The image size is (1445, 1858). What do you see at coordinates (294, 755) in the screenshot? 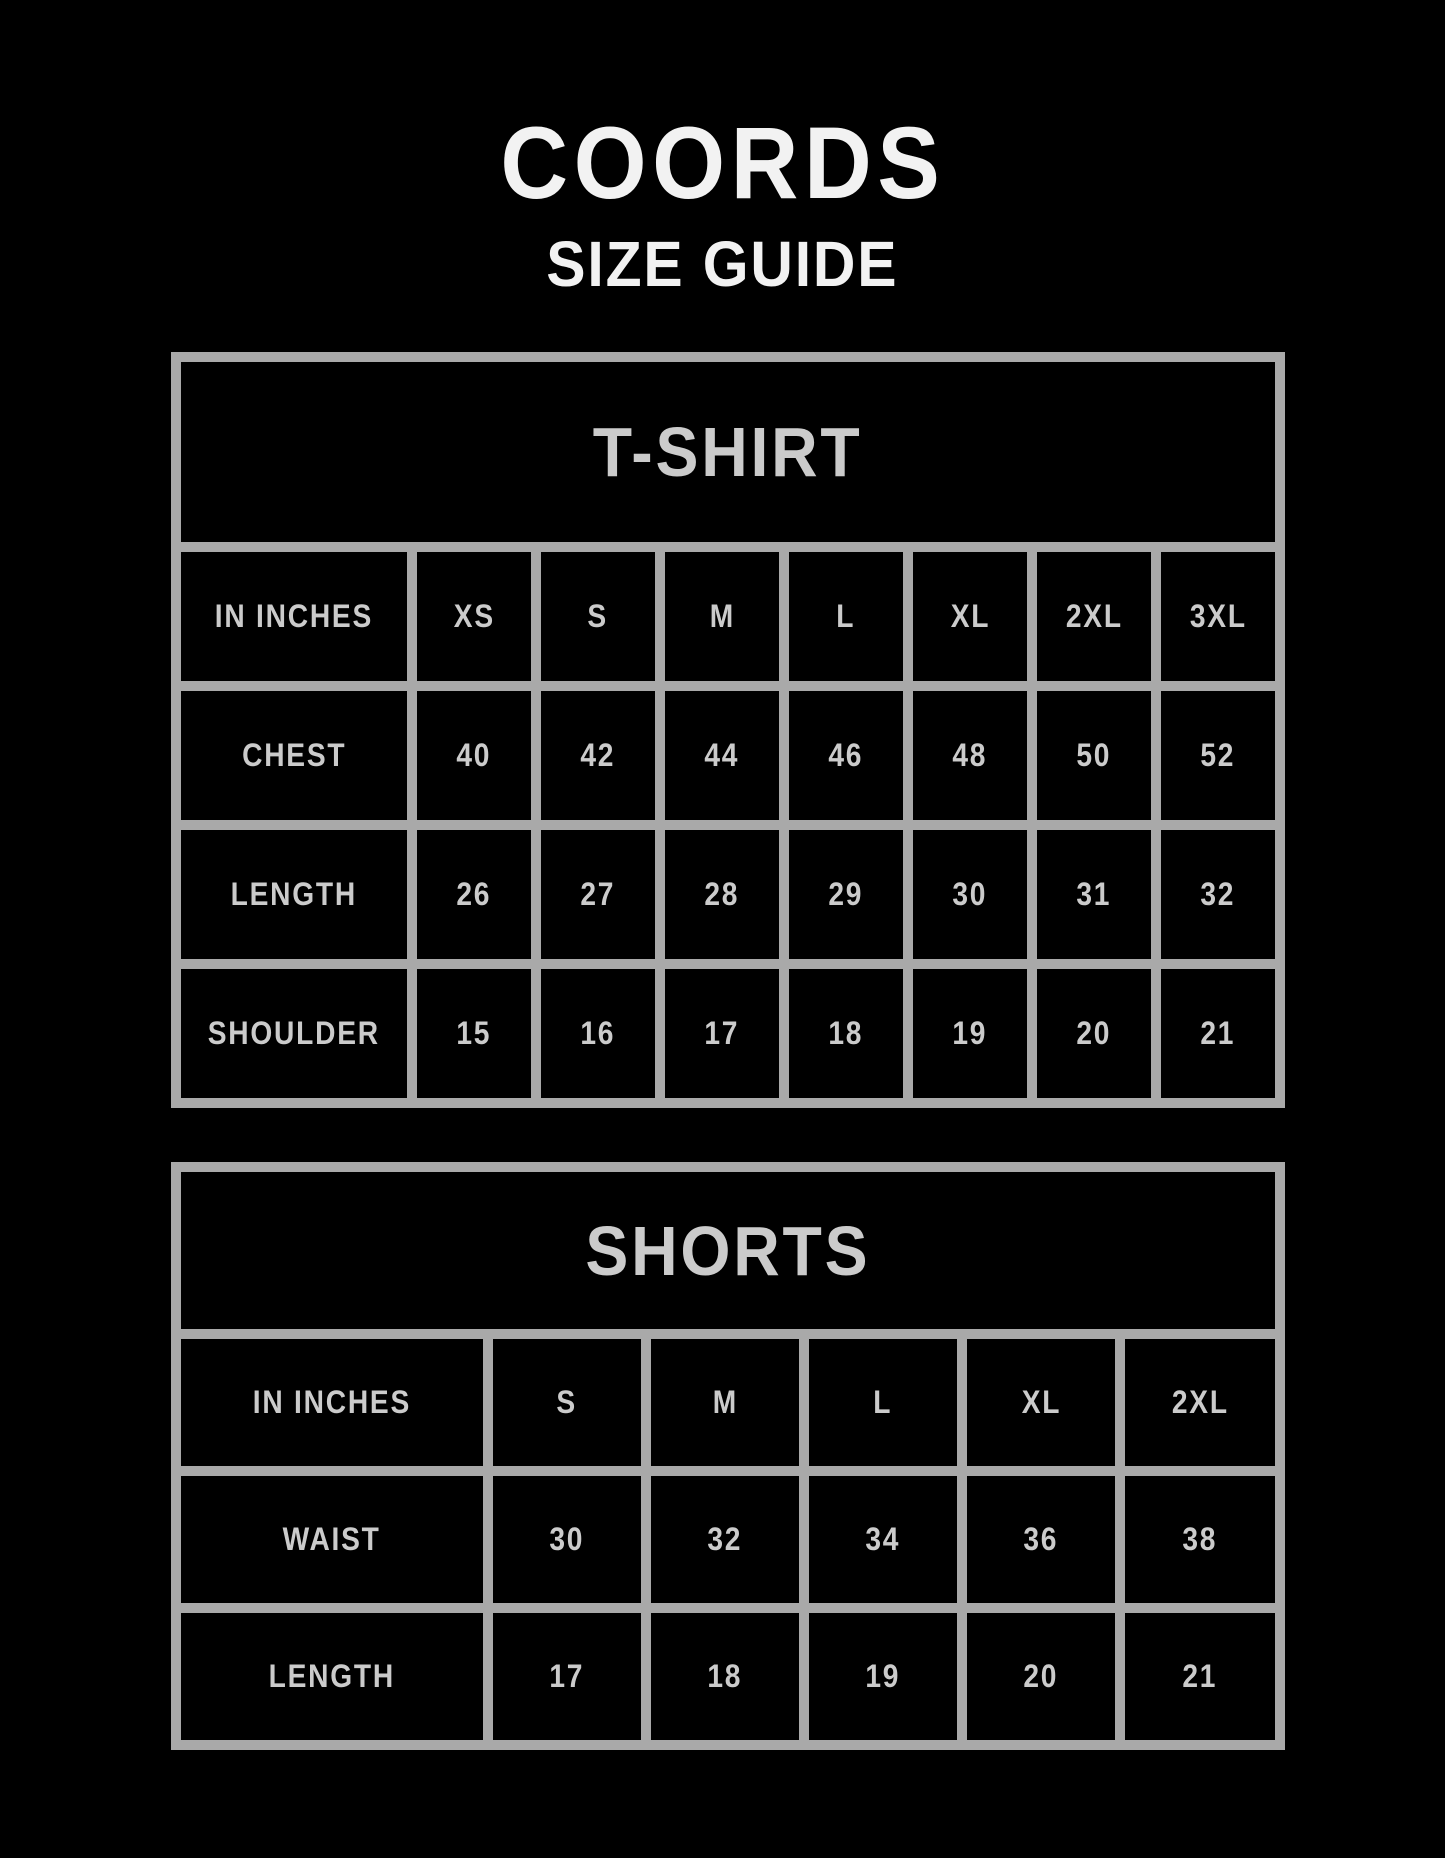
I see `tshirt-row-label-chest: CHEST` at bounding box center [294, 755].